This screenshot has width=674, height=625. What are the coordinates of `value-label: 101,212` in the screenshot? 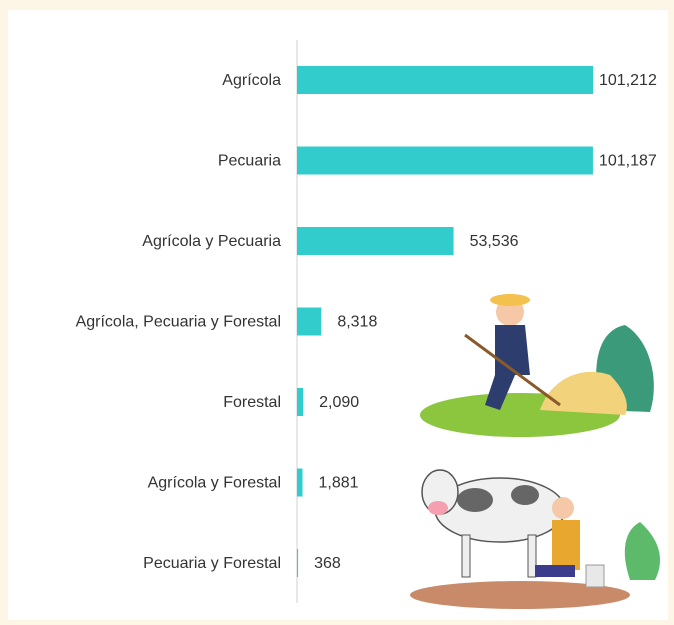 It's located at (628, 80).